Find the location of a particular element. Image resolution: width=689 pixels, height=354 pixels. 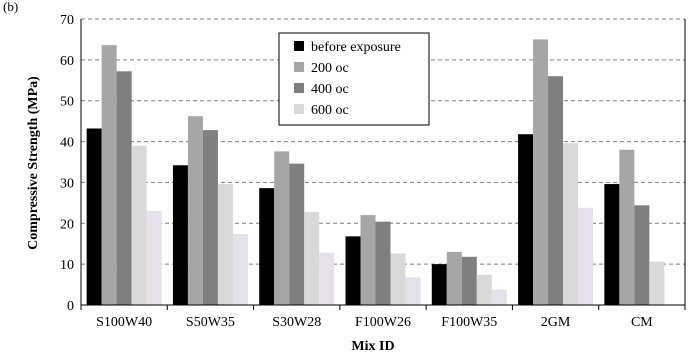

x-tick-label: S100W40 is located at coordinates (124, 322).